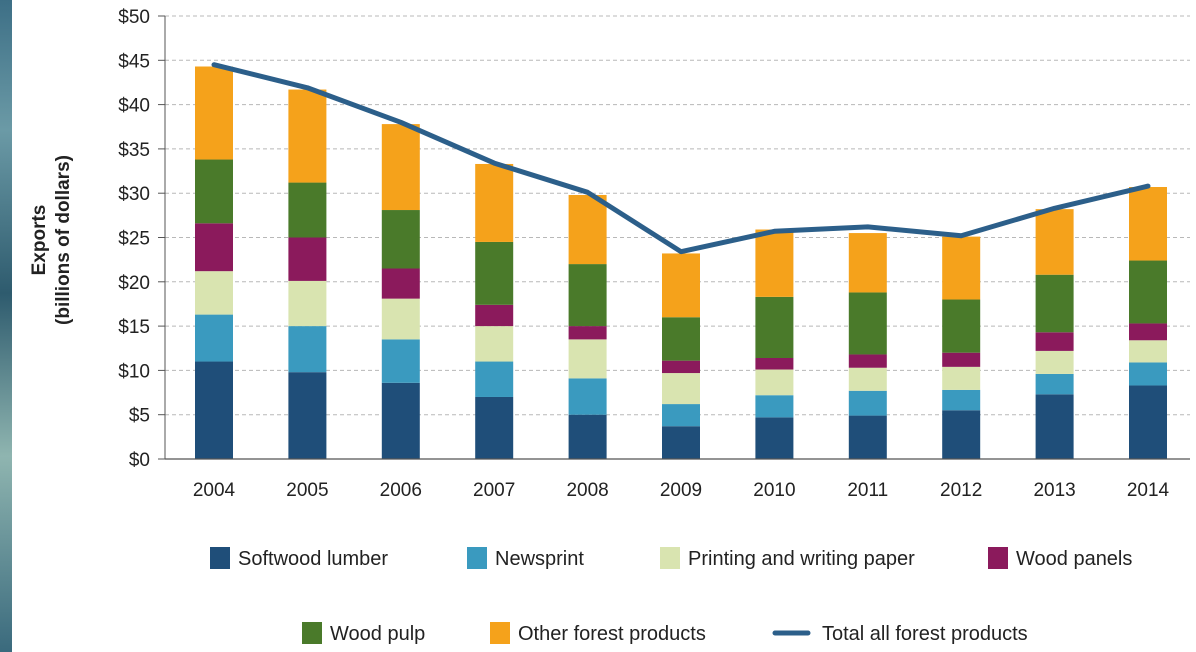 This screenshot has height=652, width=1196. I want to click on bar-wood-pulp-2006, so click(400, 239).